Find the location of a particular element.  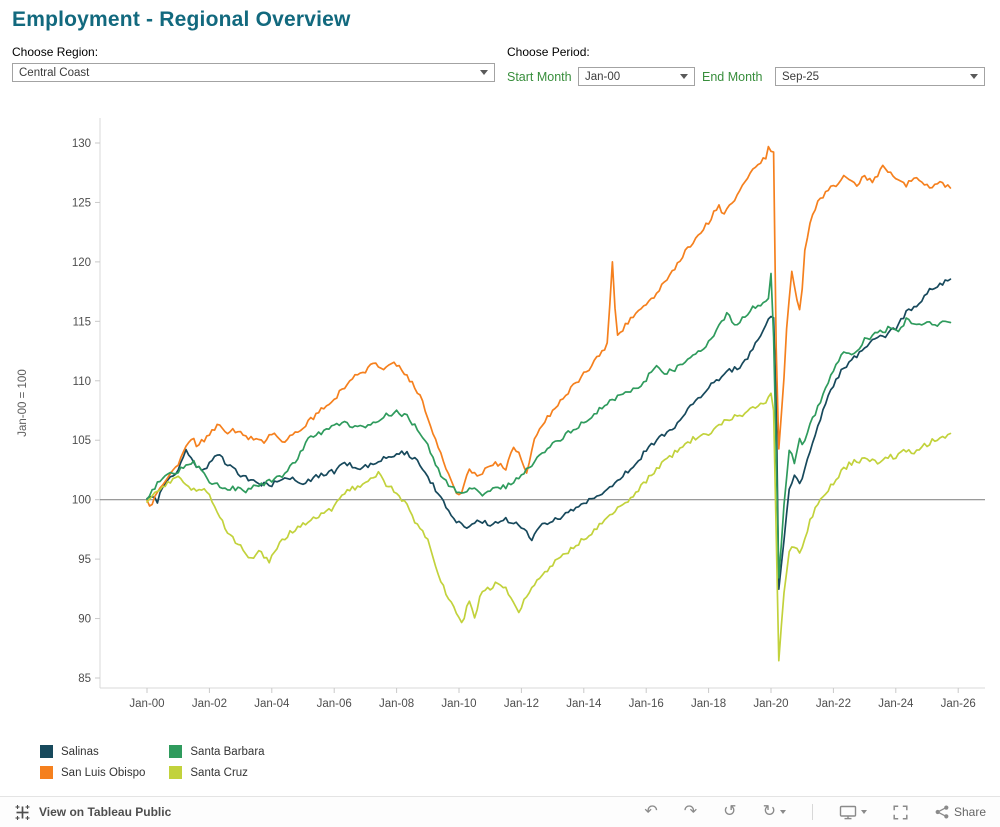

legend-label: San Luis Obispo is located at coordinates (103, 772).